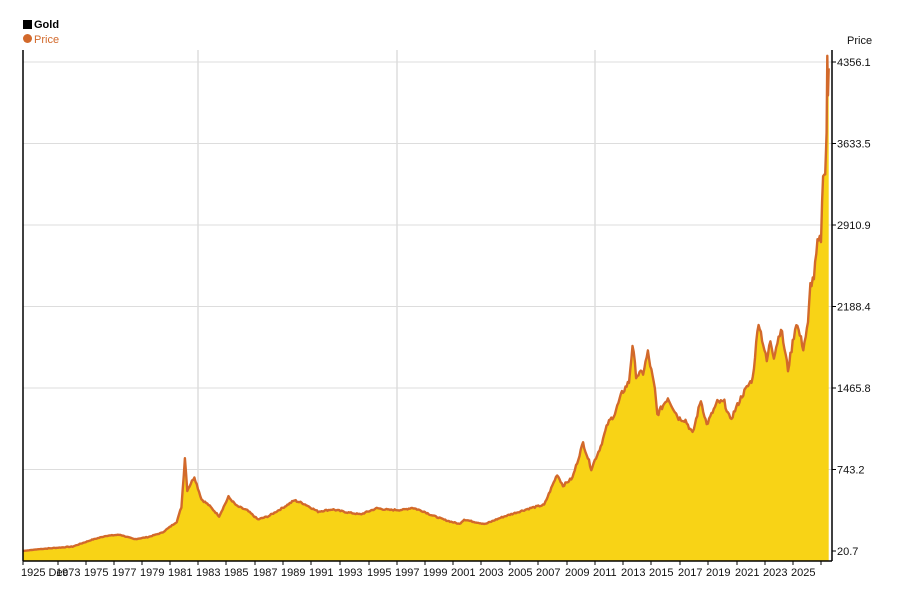  I want to click on x-tick-label: 1973, so click(68, 573).